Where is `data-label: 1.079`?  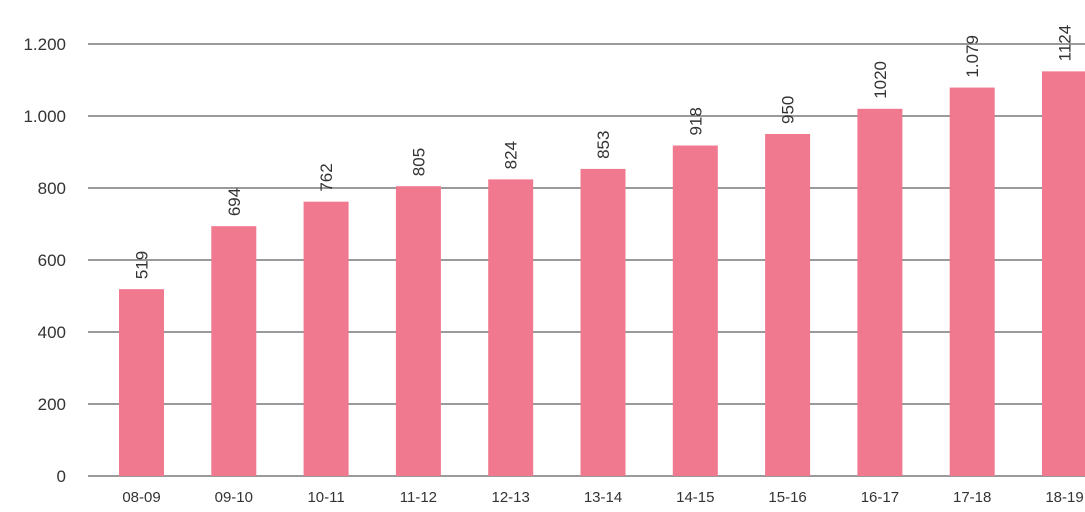
data-label: 1.079 is located at coordinates (972, 56).